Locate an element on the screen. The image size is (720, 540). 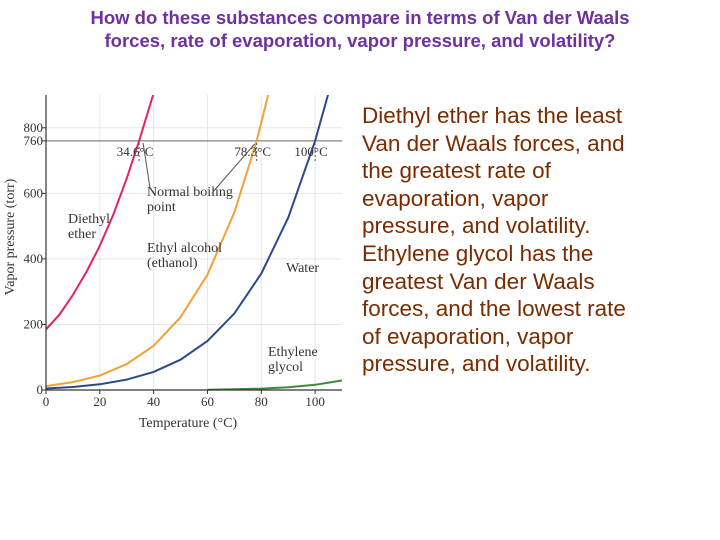
series-label: Diethyl ether is located at coordinates (89, 227).